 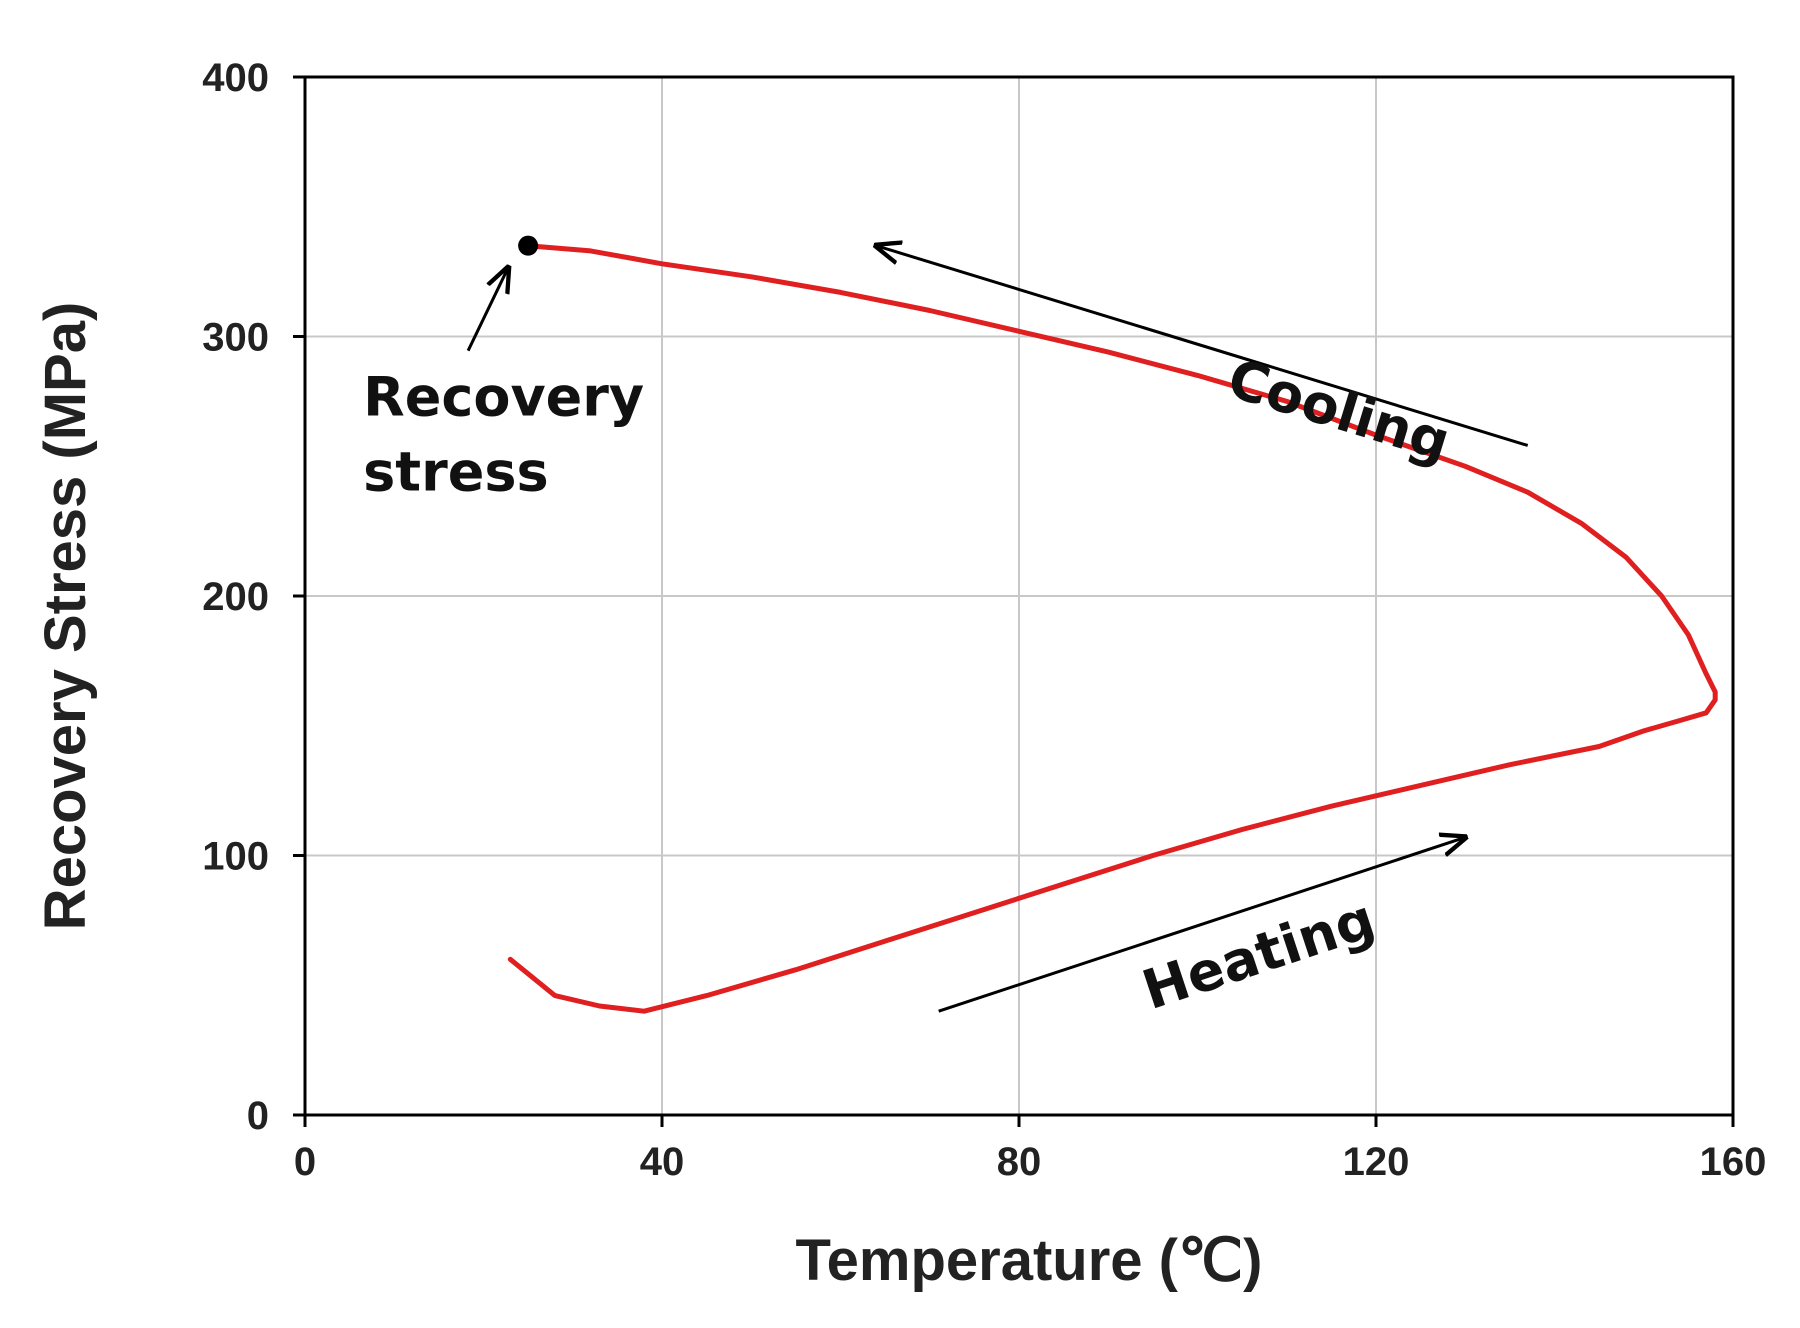 What do you see at coordinates (305, 1162) in the screenshot?
I see `x-tick-label: 0` at bounding box center [305, 1162].